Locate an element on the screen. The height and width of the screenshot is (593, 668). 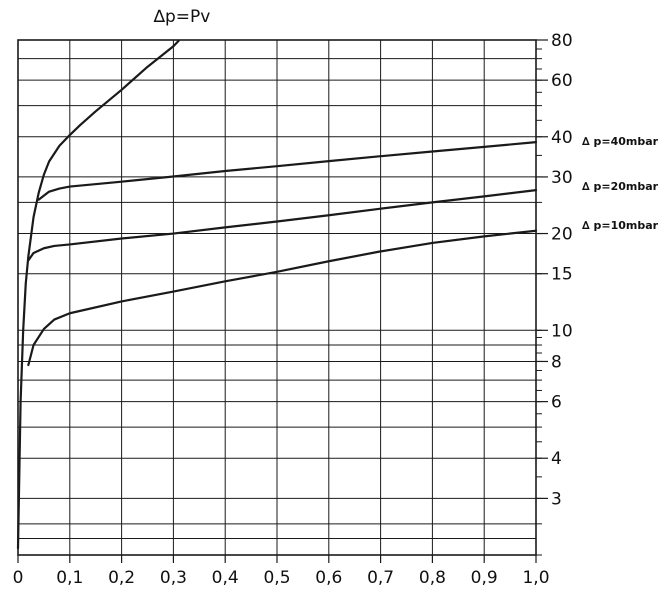
y-tick-label: 15 is located at coordinates (562, 275).